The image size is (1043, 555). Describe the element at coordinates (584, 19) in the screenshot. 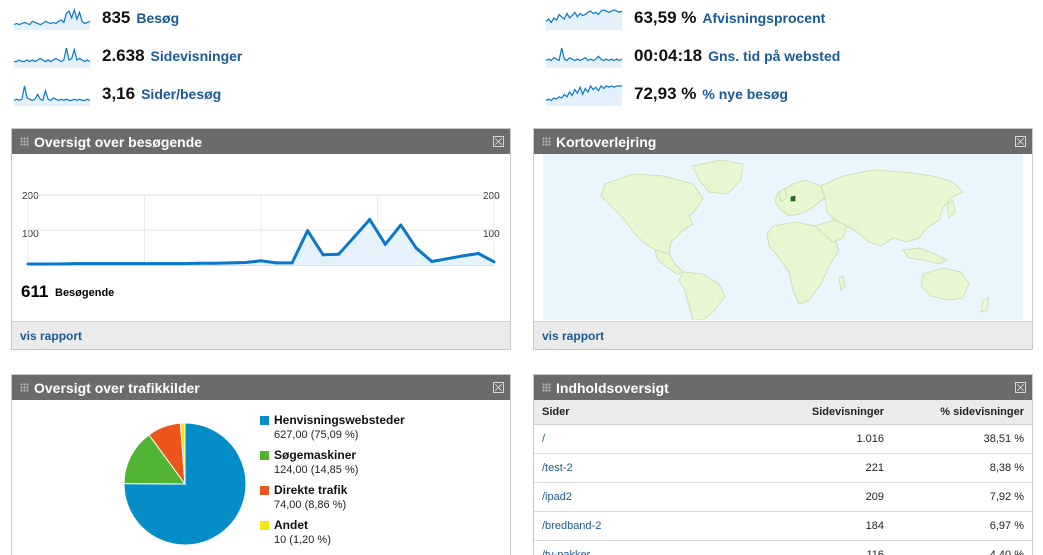

I see `sparkline-bounce-rate` at that location.